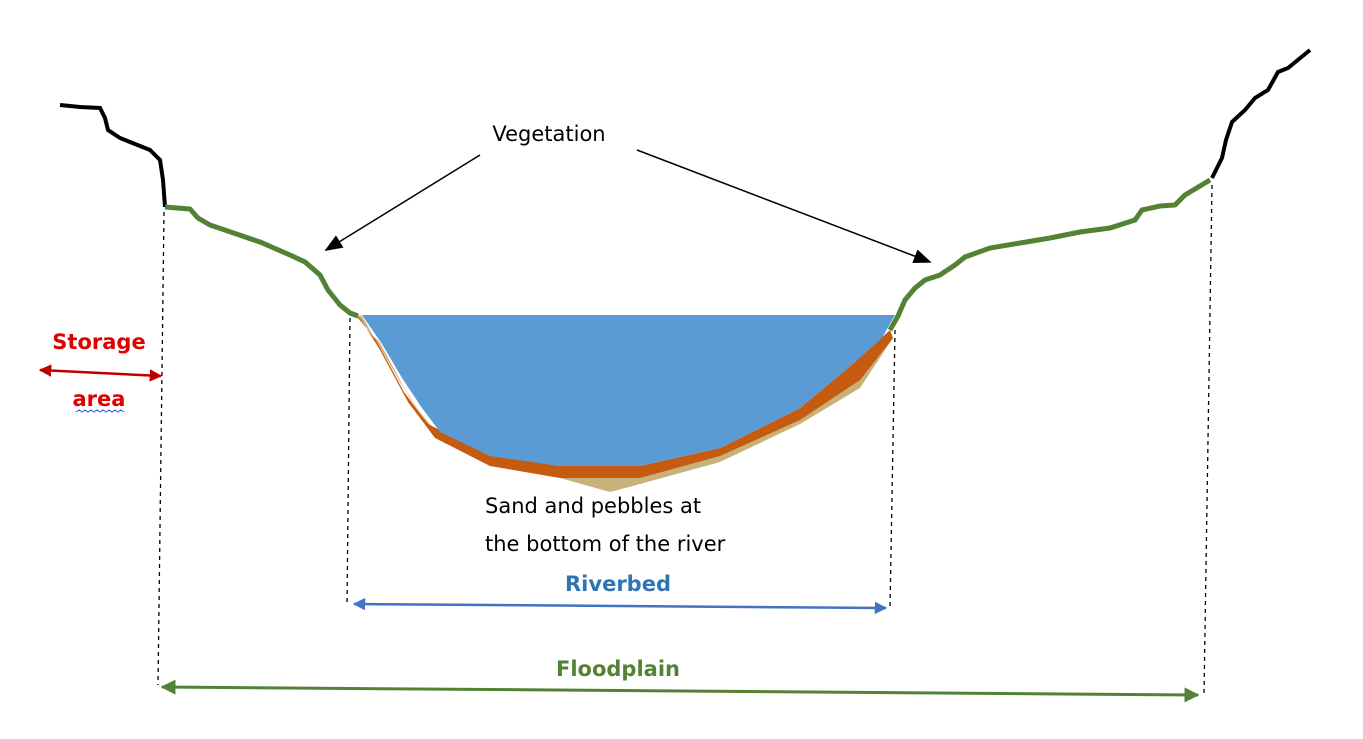 Image resolution: width=1363 pixels, height=739 pixels. Describe the element at coordinates (548, 134) in the screenshot. I see `vegetation-label: Vegetation` at that location.